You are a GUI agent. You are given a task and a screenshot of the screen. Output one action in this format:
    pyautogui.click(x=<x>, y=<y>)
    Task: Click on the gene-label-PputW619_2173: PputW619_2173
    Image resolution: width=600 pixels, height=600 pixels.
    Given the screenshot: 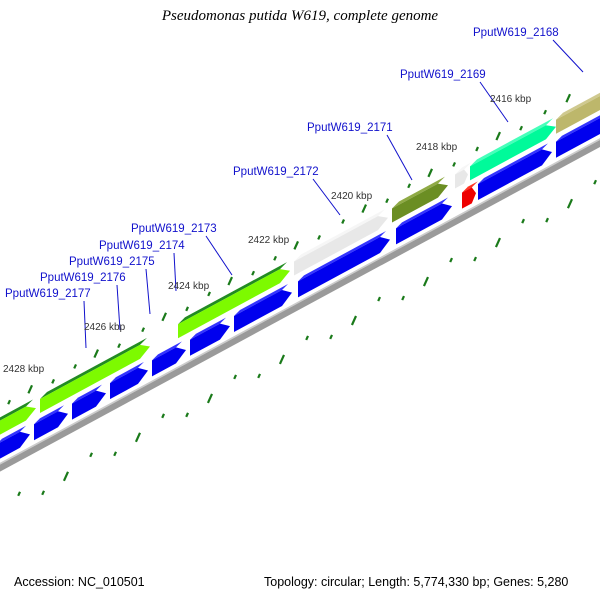 What is the action you would take?
    pyautogui.click(x=174, y=229)
    